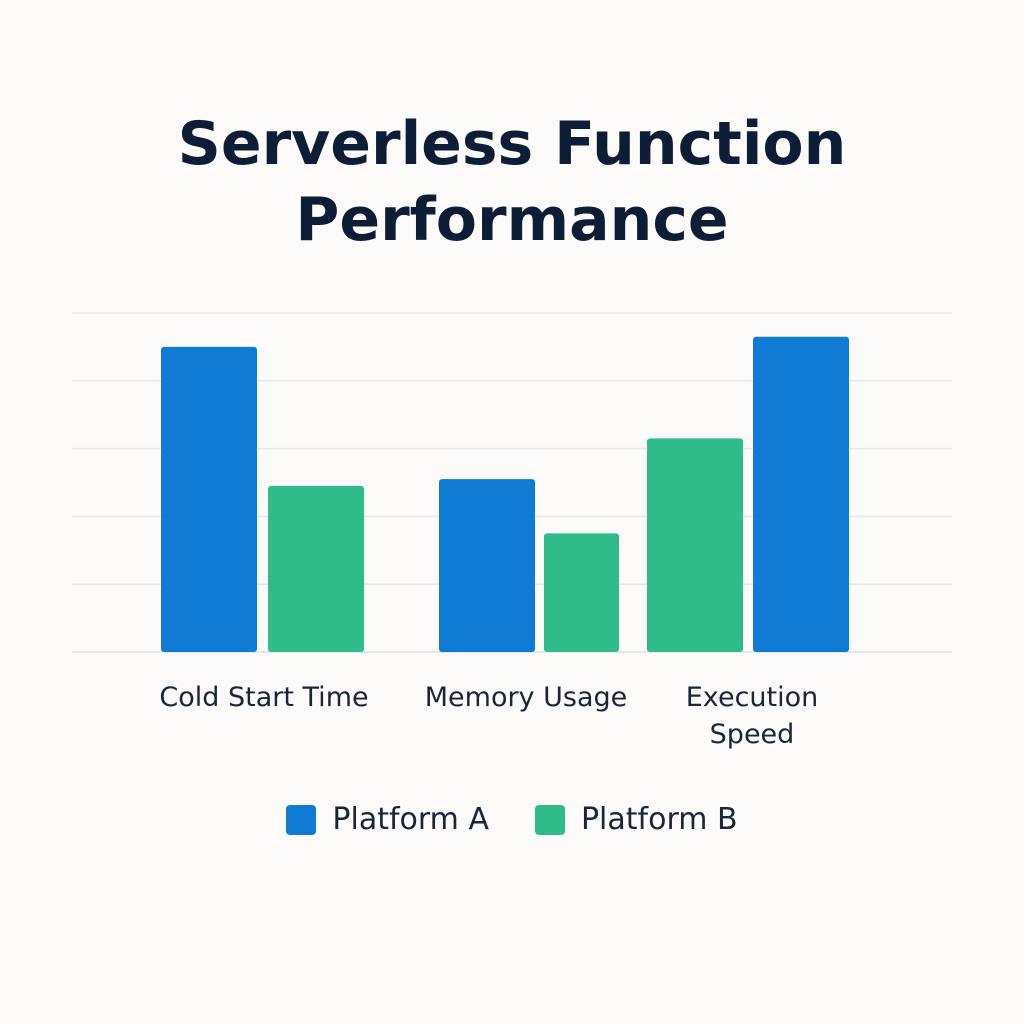  What do you see at coordinates (695, 545) in the screenshot?
I see `bar-platform-b-execution-speed` at bounding box center [695, 545].